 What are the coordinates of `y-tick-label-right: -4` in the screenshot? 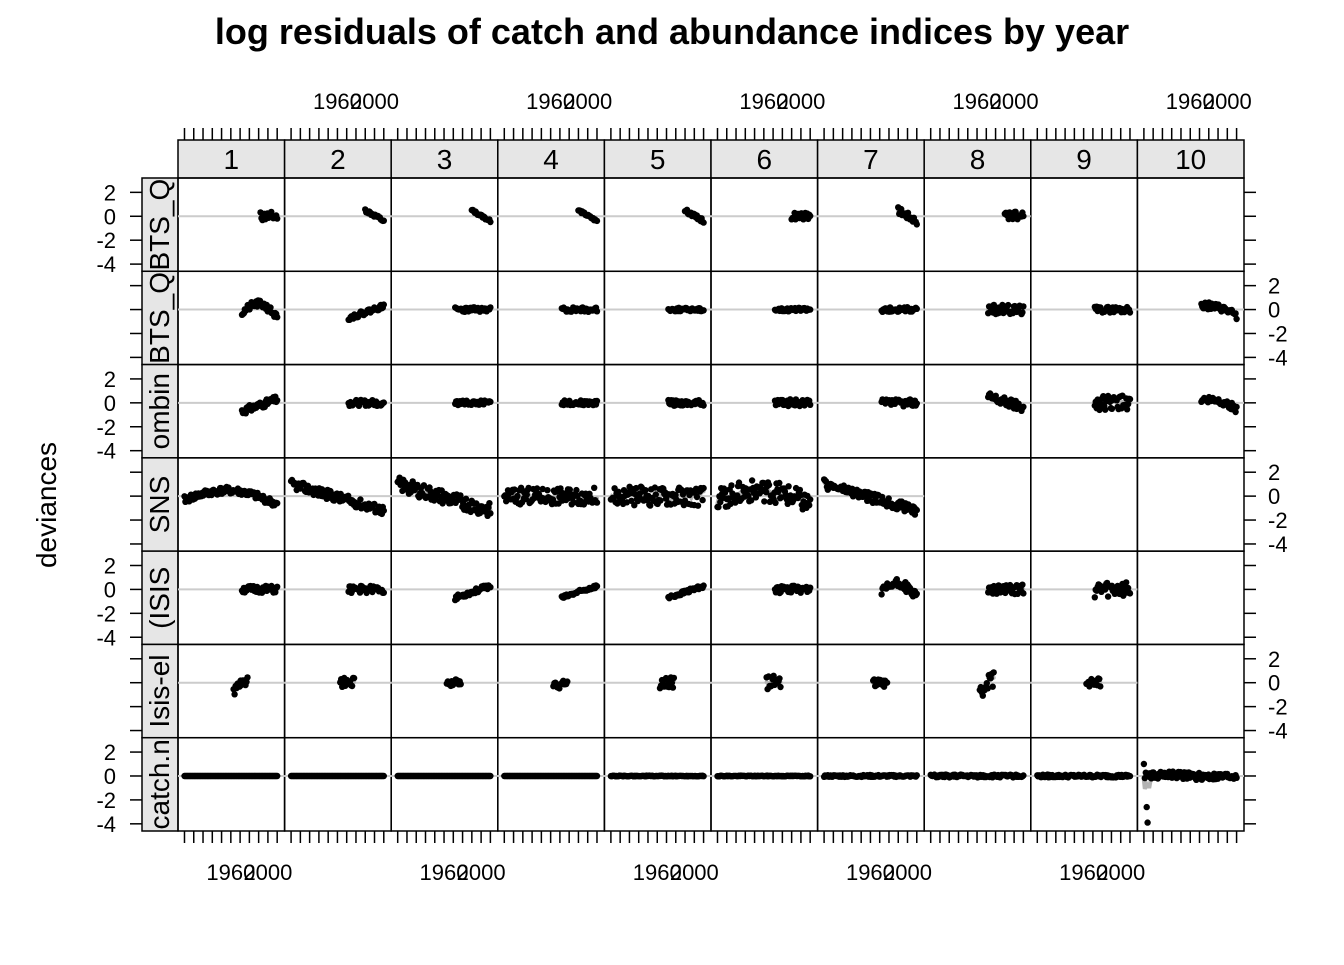 It's located at (1278, 357).